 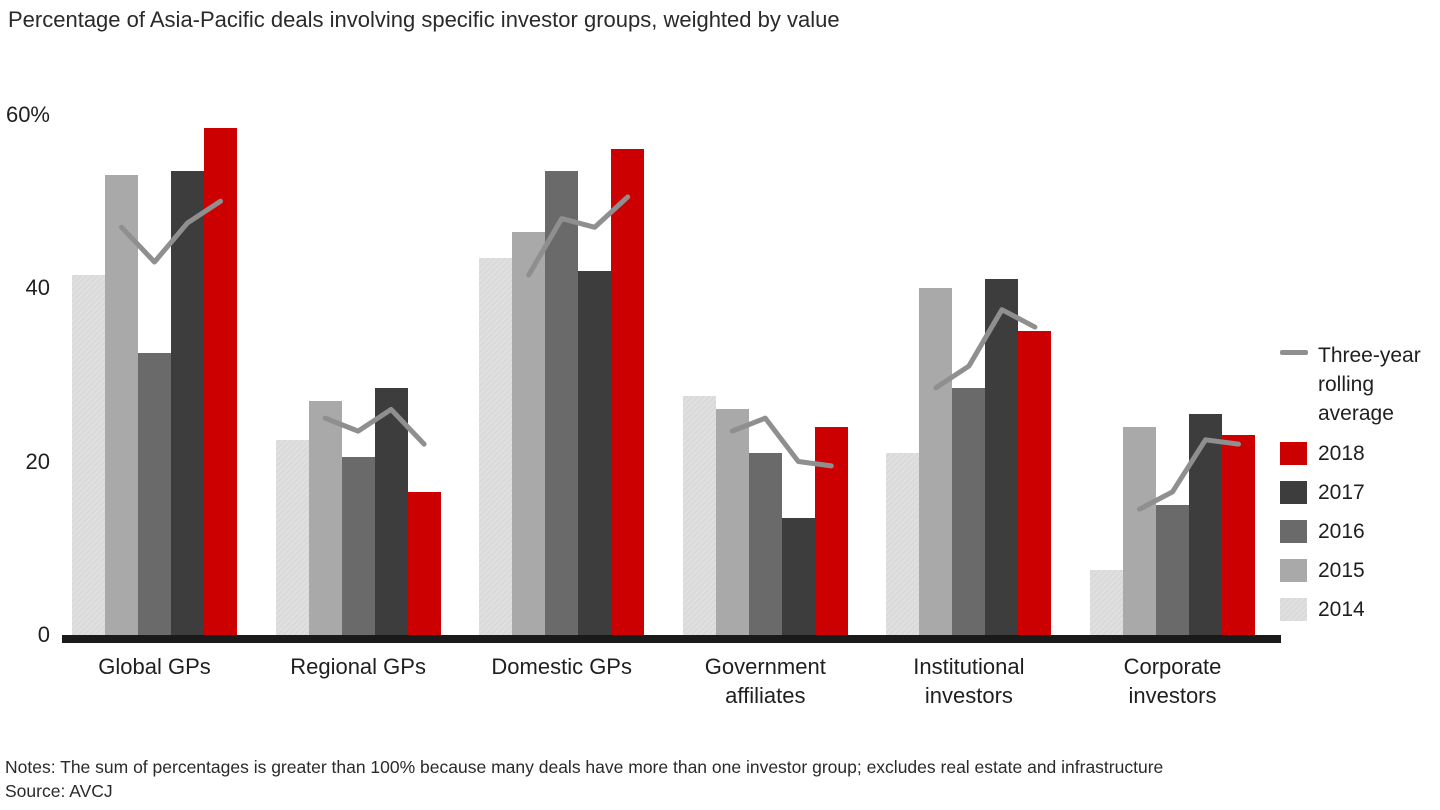 What do you see at coordinates (220, 381) in the screenshot?
I see `bar-global-gps-2018` at bounding box center [220, 381].